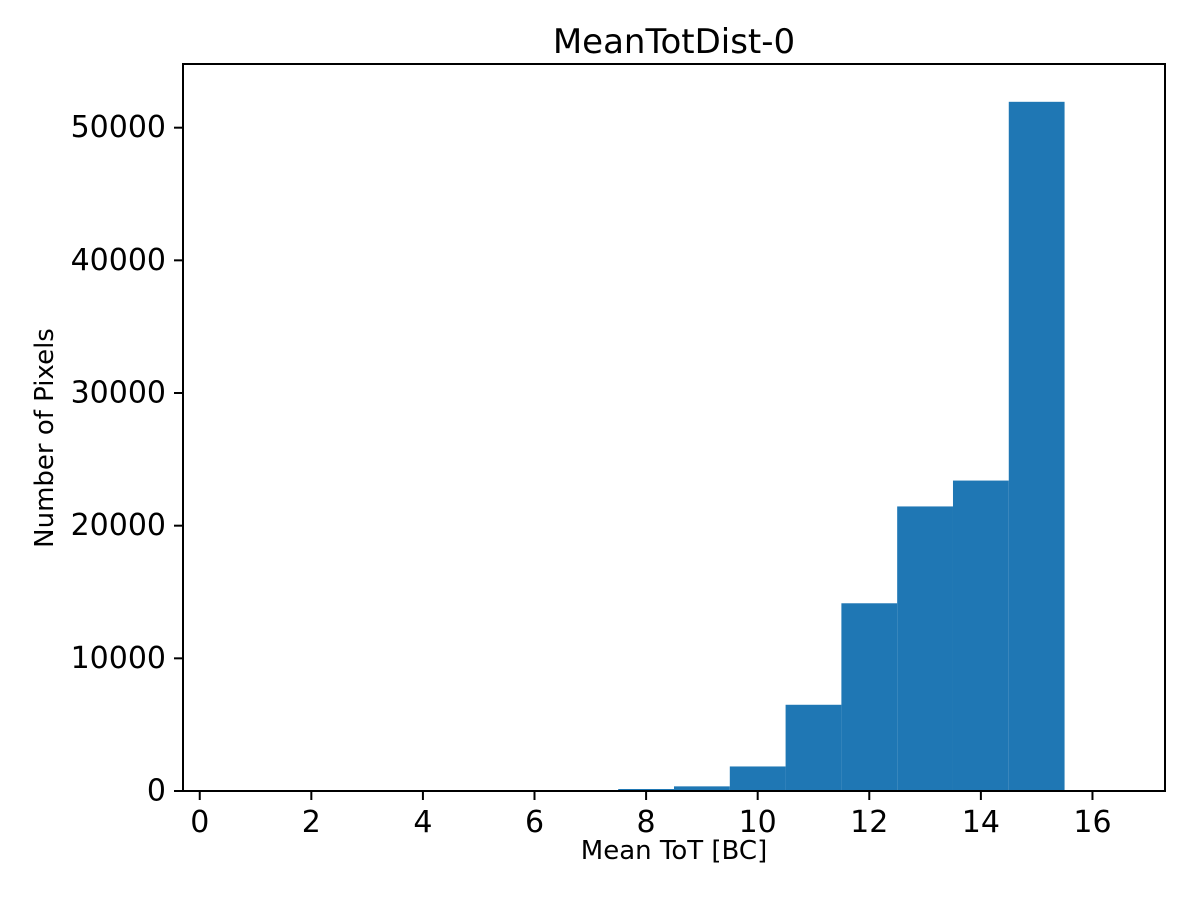 The height and width of the screenshot is (900, 1200). What do you see at coordinates (118, 525) in the screenshot?
I see `y-tick-label: 20000` at bounding box center [118, 525].